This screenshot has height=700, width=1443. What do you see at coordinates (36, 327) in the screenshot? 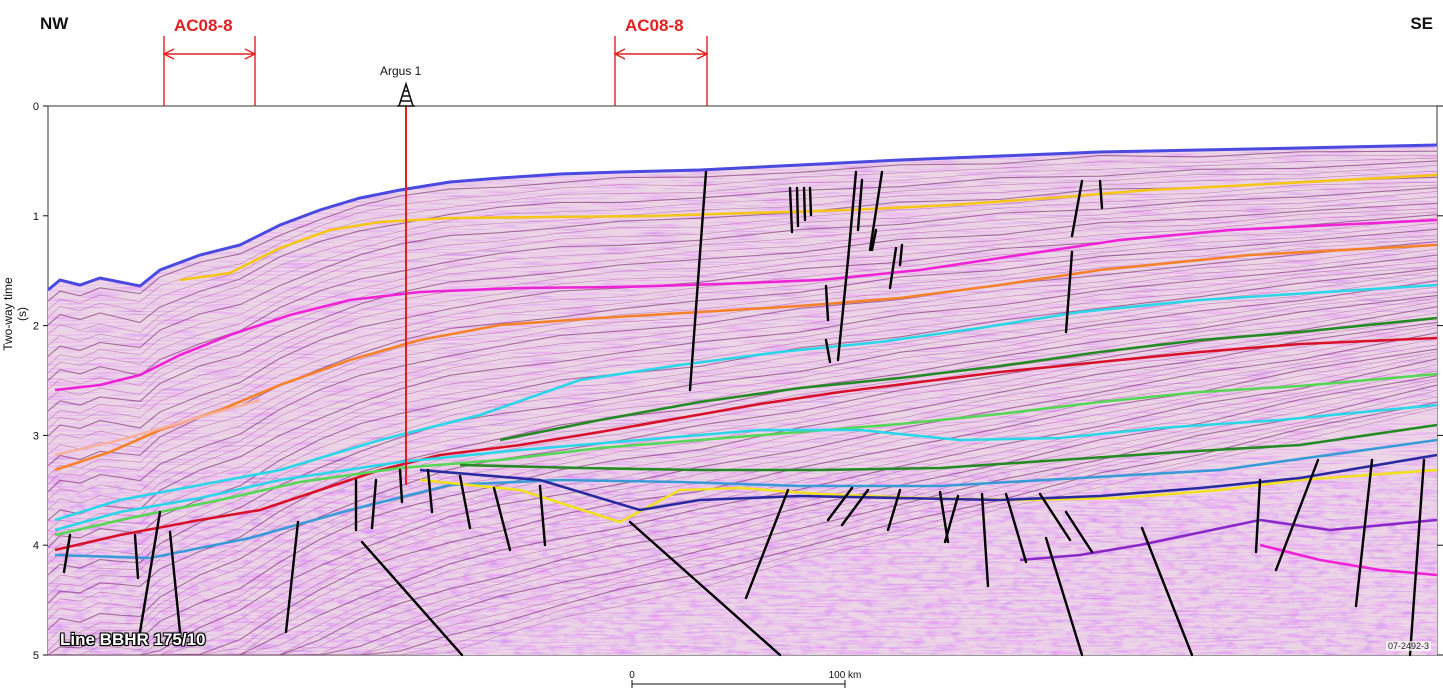
I see `y-tick-label-2: 2` at bounding box center [36, 327].